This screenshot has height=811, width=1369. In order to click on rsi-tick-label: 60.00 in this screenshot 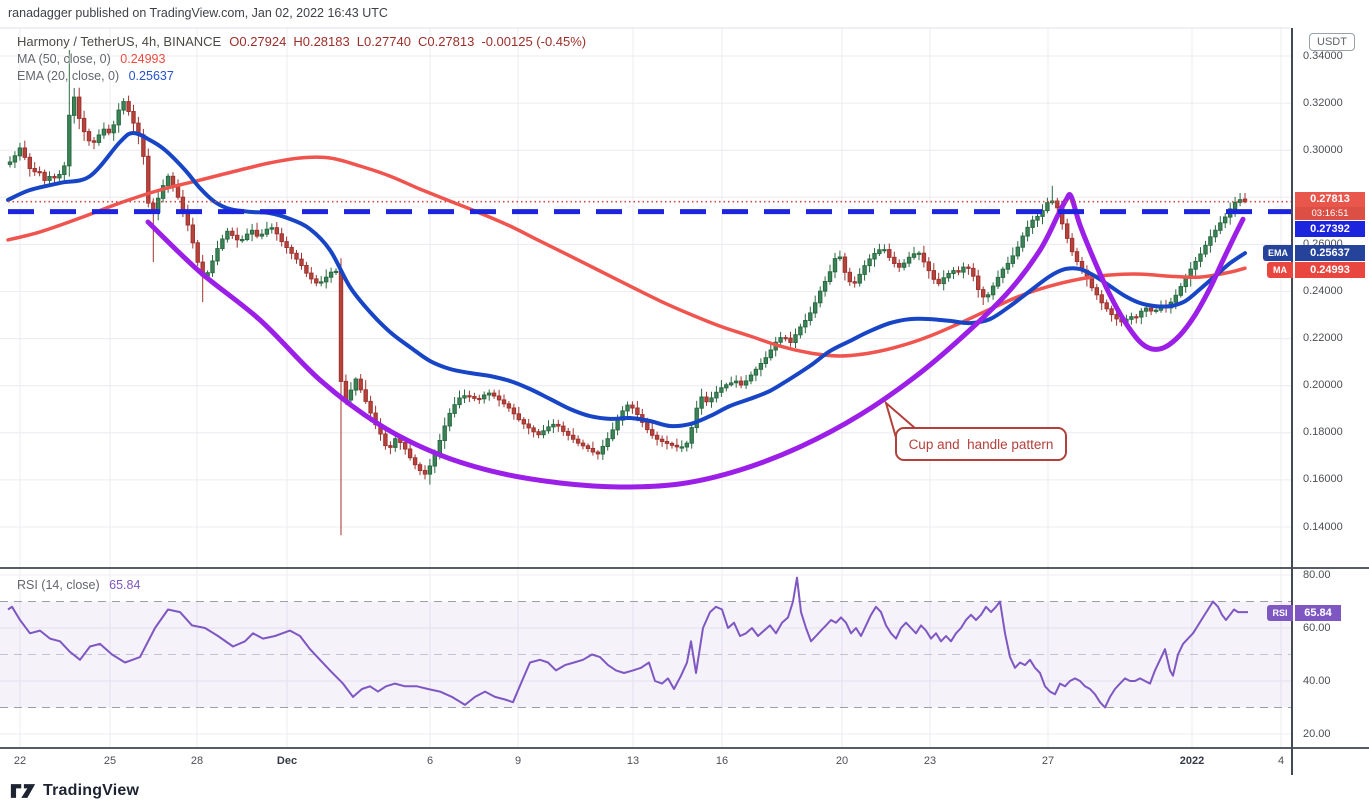, I will do `click(1317, 627)`.